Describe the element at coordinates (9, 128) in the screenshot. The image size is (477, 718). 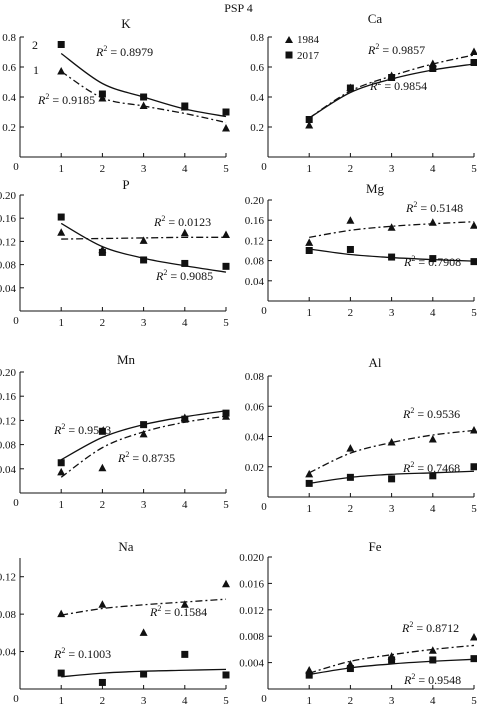
I see `y-tick-label: 0.2` at that location.